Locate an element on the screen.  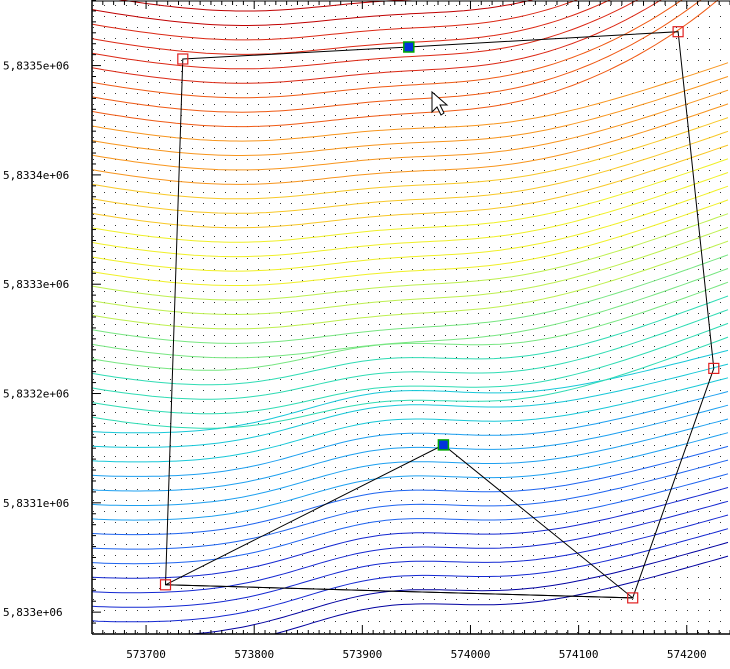
mouse-cursor-icon is located at coordinates (440, 103).